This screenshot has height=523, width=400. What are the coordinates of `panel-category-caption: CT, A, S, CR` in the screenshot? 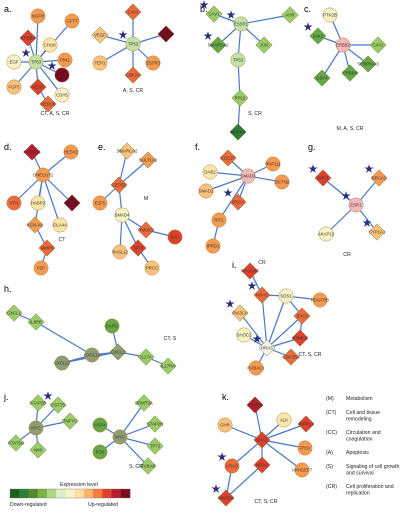 It's located at (54, 114).